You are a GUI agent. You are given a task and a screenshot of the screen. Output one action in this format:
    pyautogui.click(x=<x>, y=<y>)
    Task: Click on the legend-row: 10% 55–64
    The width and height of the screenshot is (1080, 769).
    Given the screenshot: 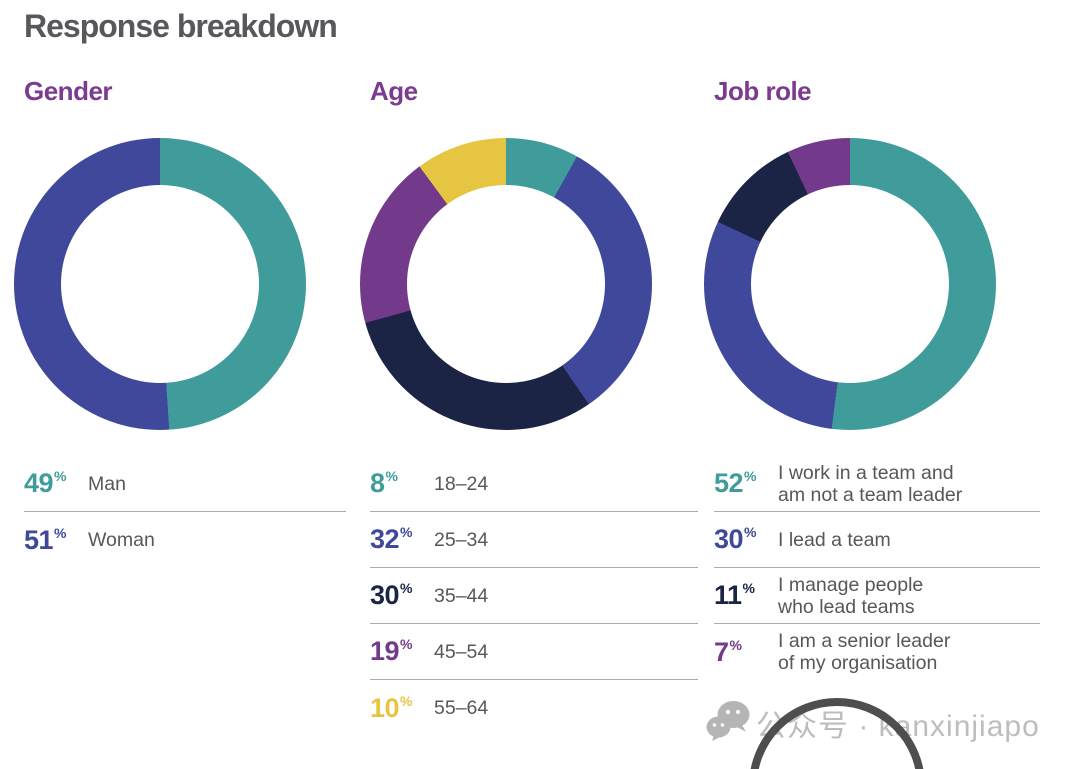 What is the action you would take?
    pyautogui.click(x=534, y=708)
    